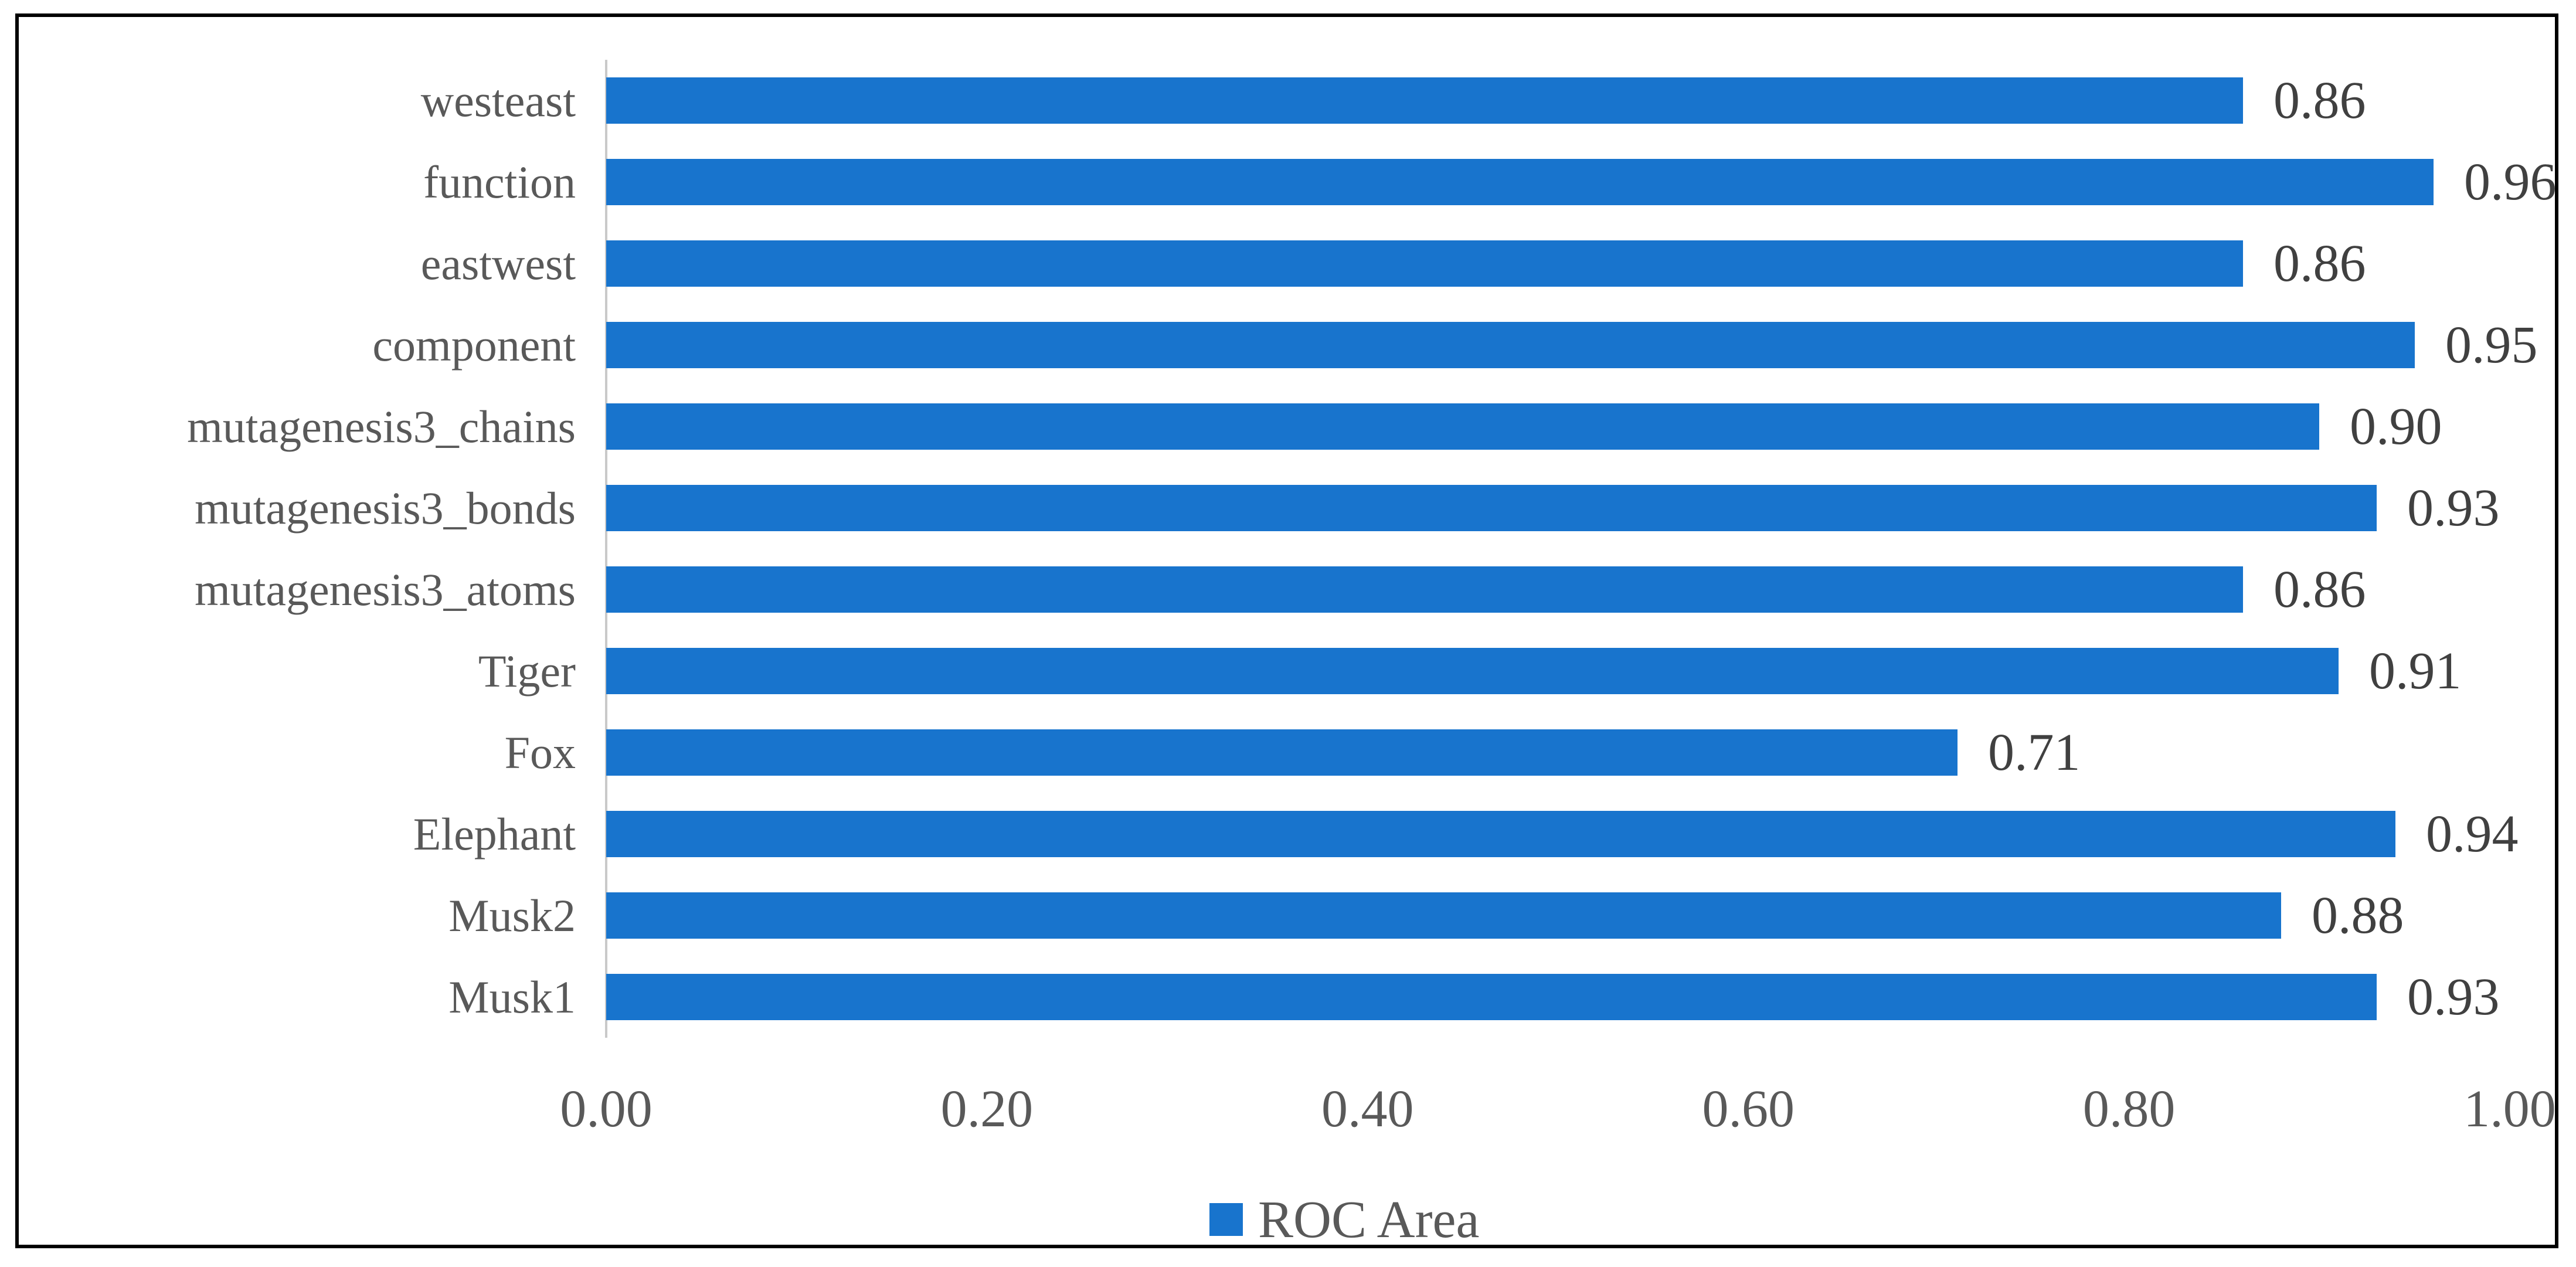 This screenshot has height=1267, width=2576. Describe the element at coordinates (386, 508) in the screenshot. I see `category-label: mutagenesis3_bonds` at that location.